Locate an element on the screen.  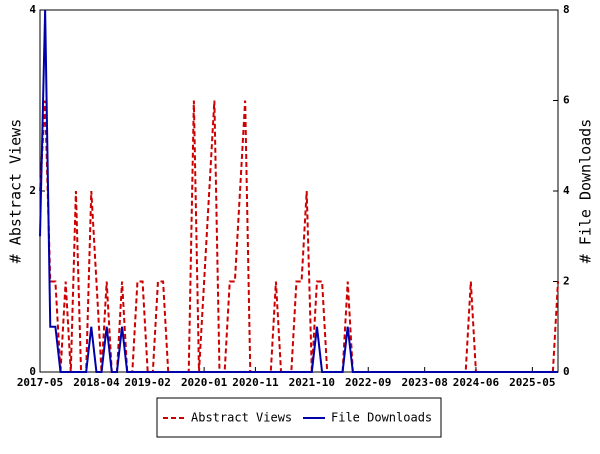
y2-tick-label: 8 is located at coordinates (566, 9).